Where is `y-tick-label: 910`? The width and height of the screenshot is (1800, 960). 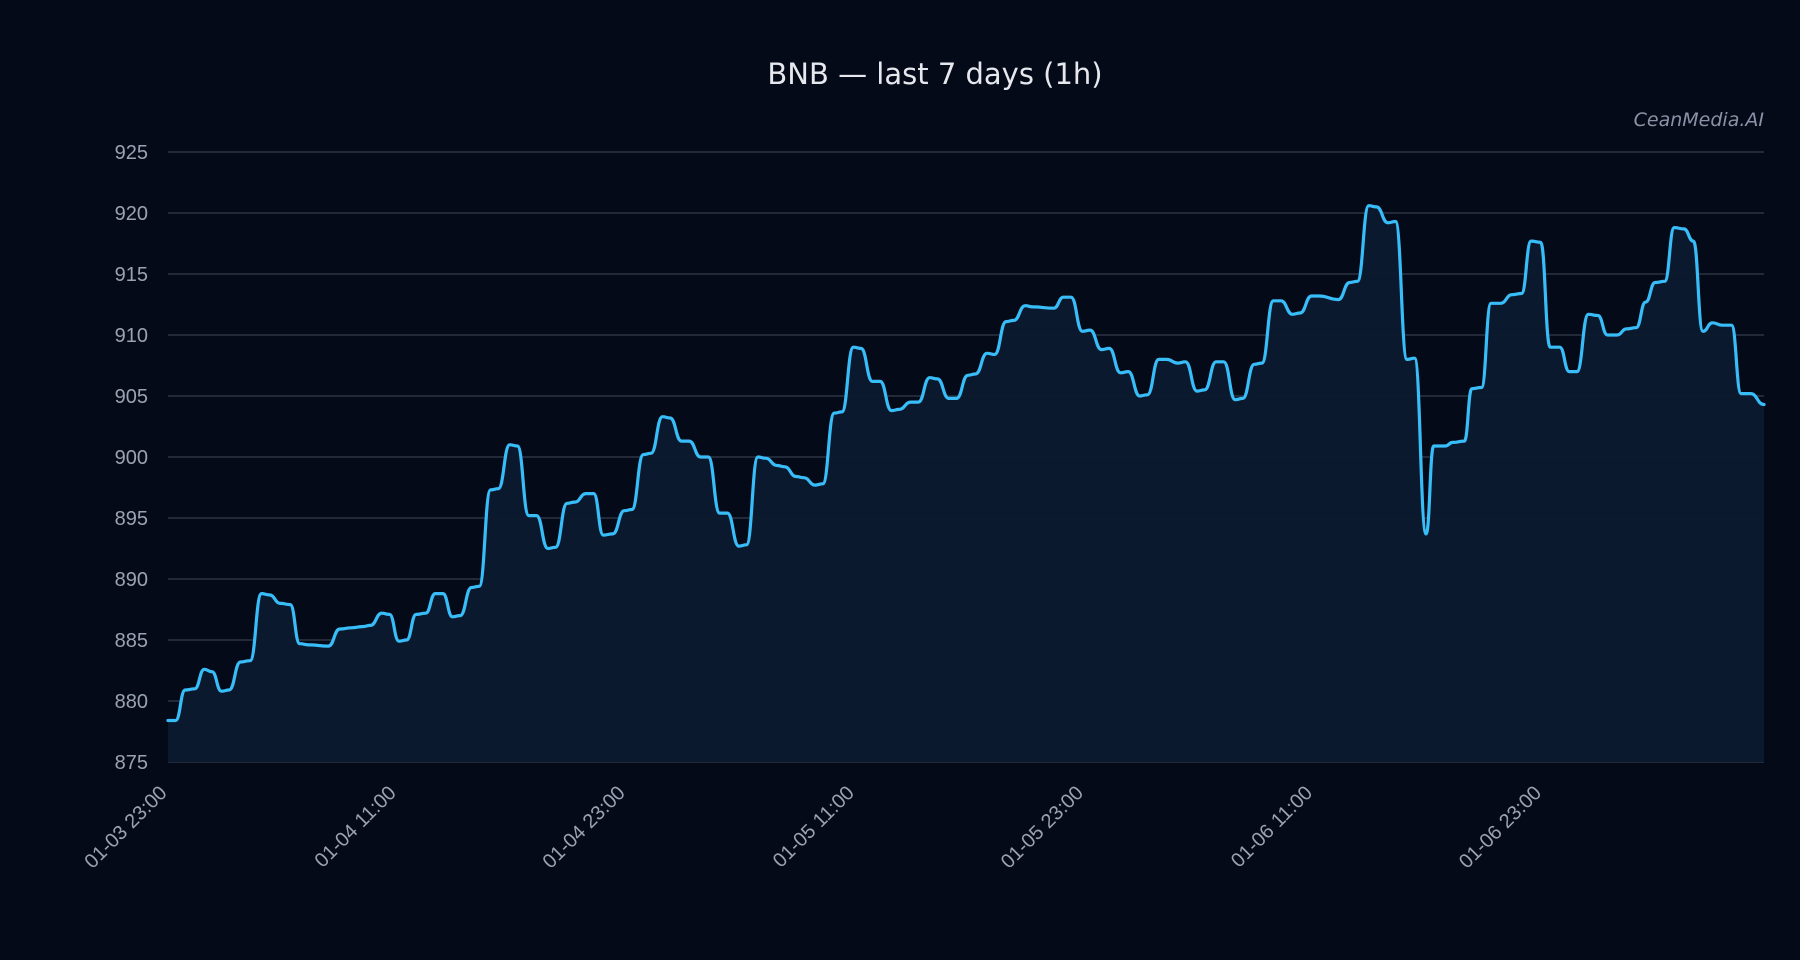 y-tick-label: 910 is located at coordinates (131, 336).